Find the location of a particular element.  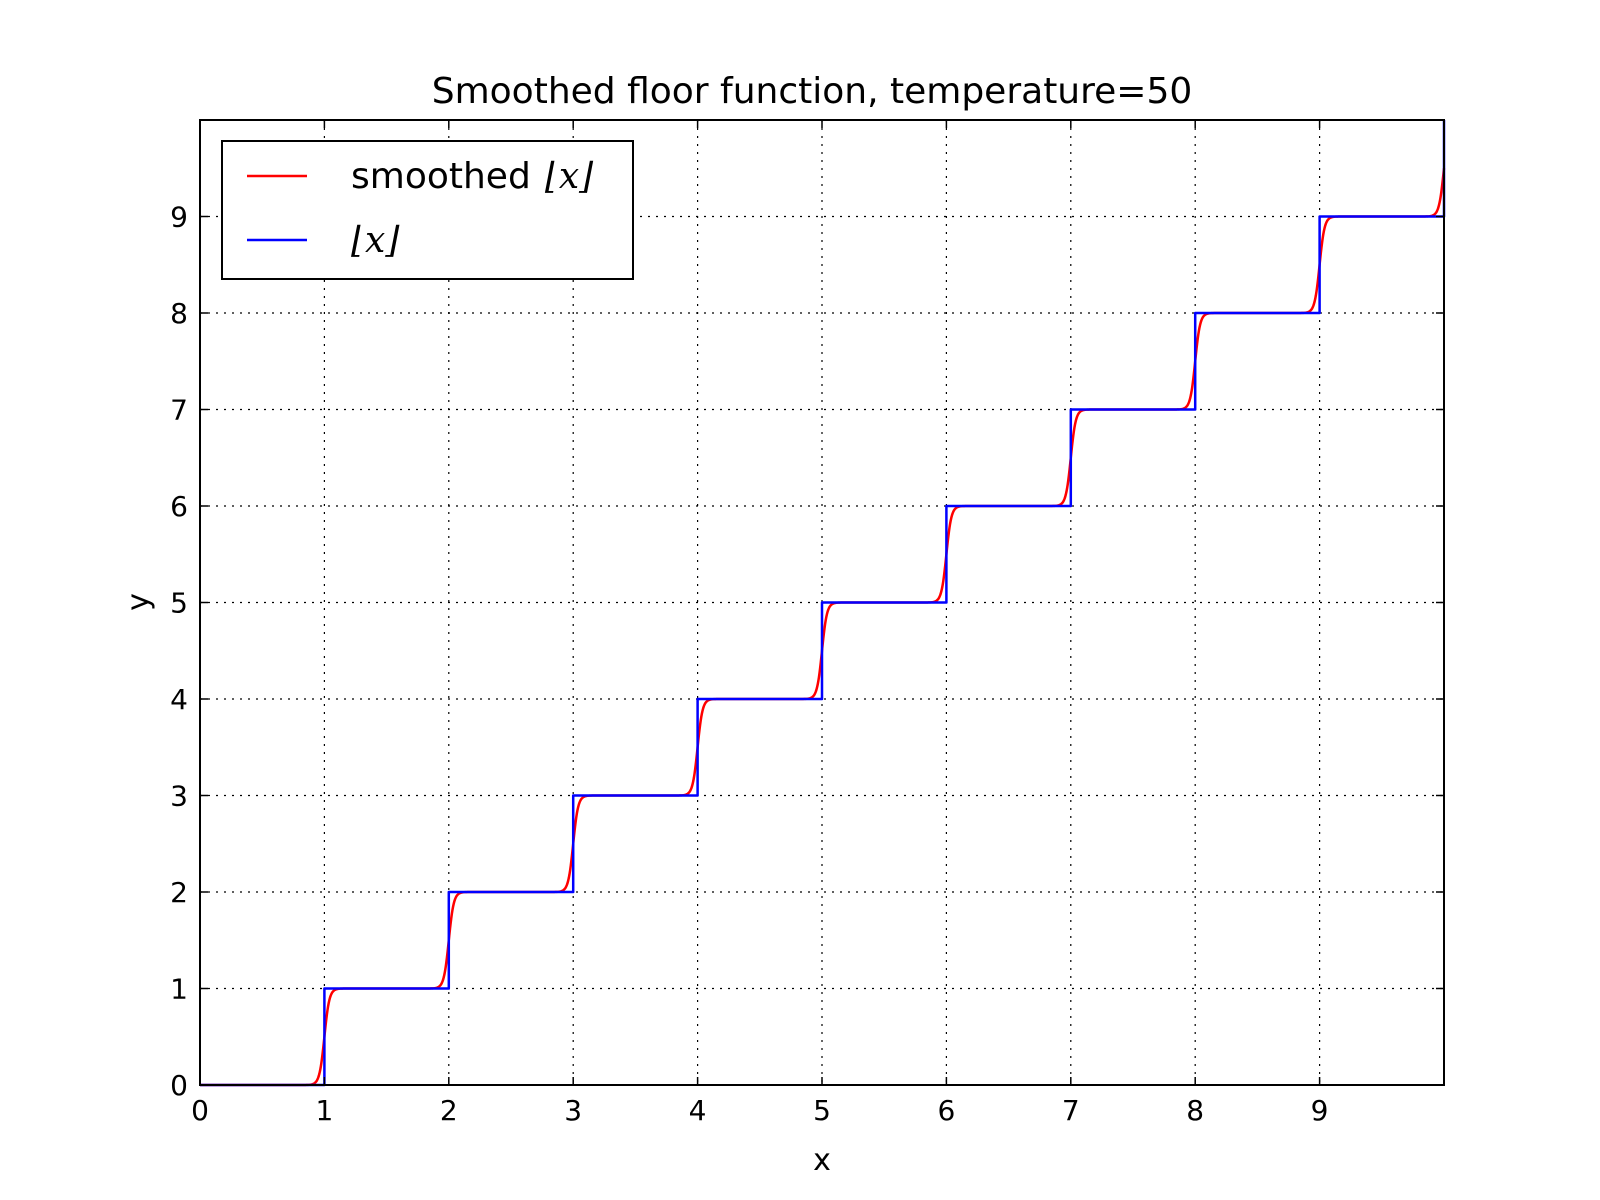

y-tick-label: 4 is located at coordinates (179, 699).